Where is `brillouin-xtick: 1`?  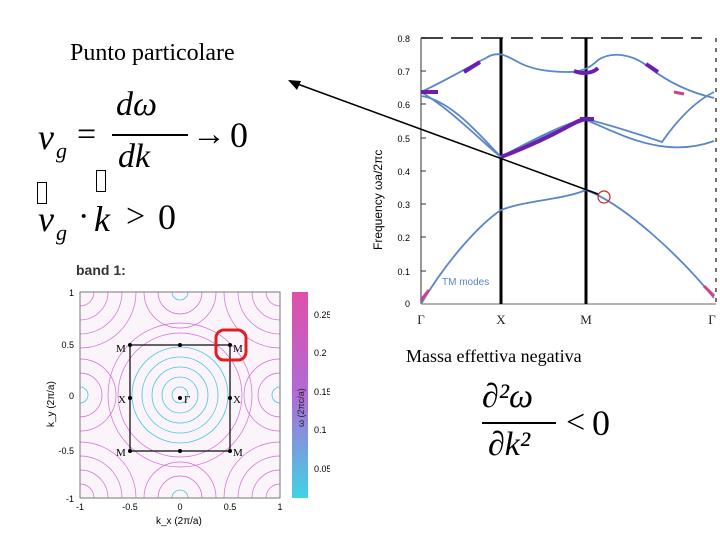 brillouin-xtick: 1 is located at coordinates (279, 507).